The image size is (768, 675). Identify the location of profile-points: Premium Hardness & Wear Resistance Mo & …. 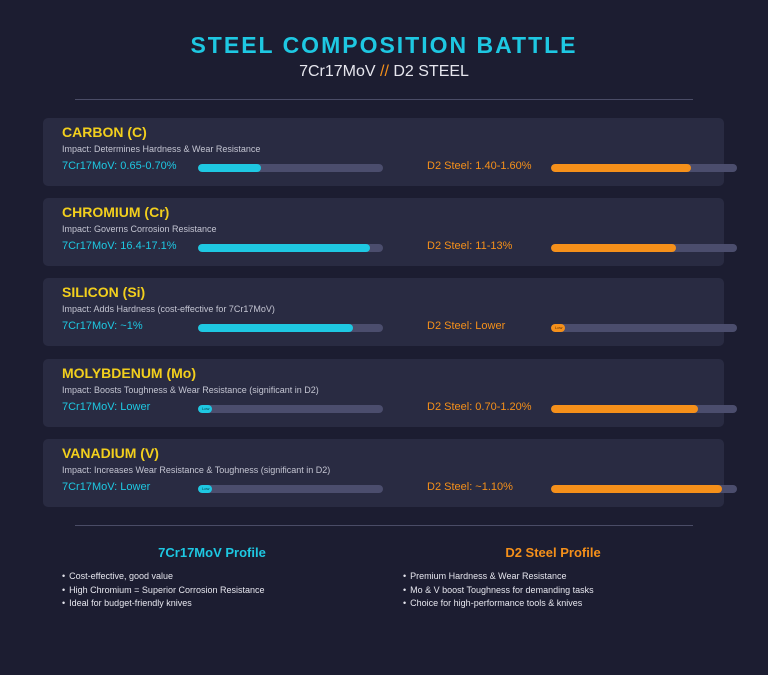
(568, 590).